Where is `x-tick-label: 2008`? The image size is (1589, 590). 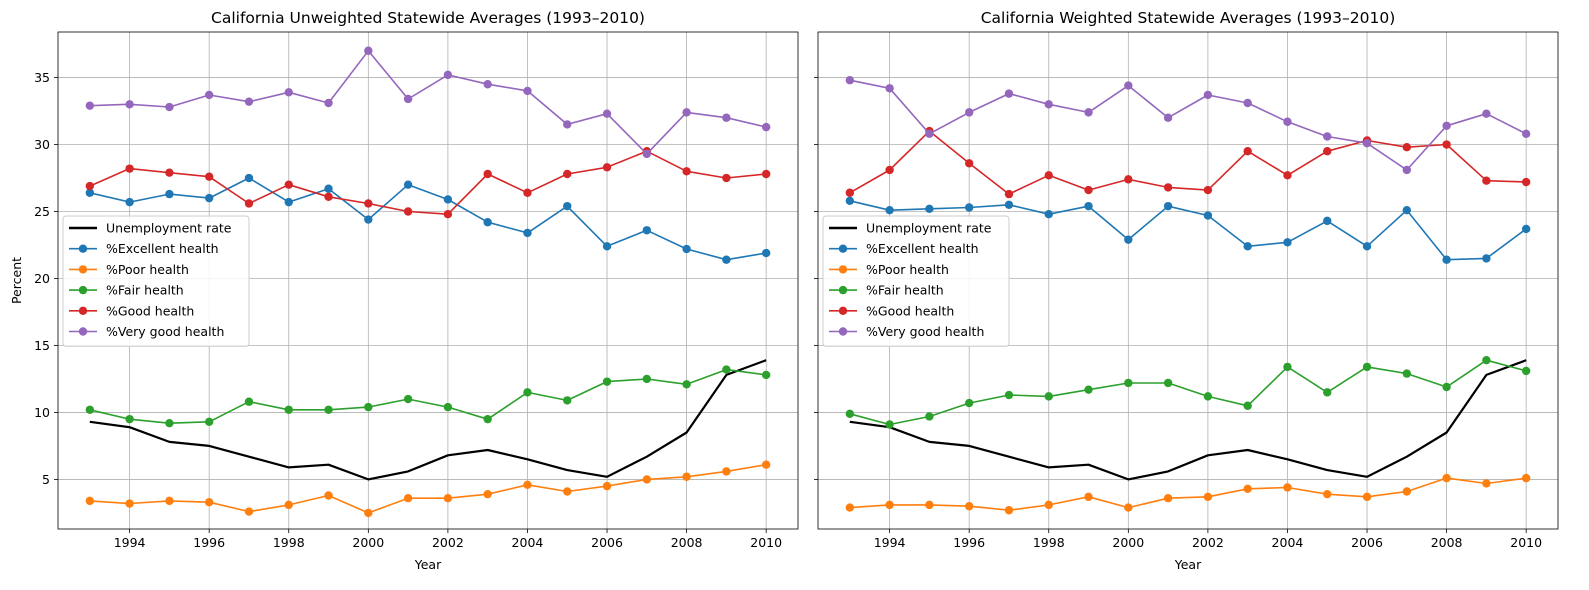
x-tick-label: 2008 is located at coordinates (1447, 542).